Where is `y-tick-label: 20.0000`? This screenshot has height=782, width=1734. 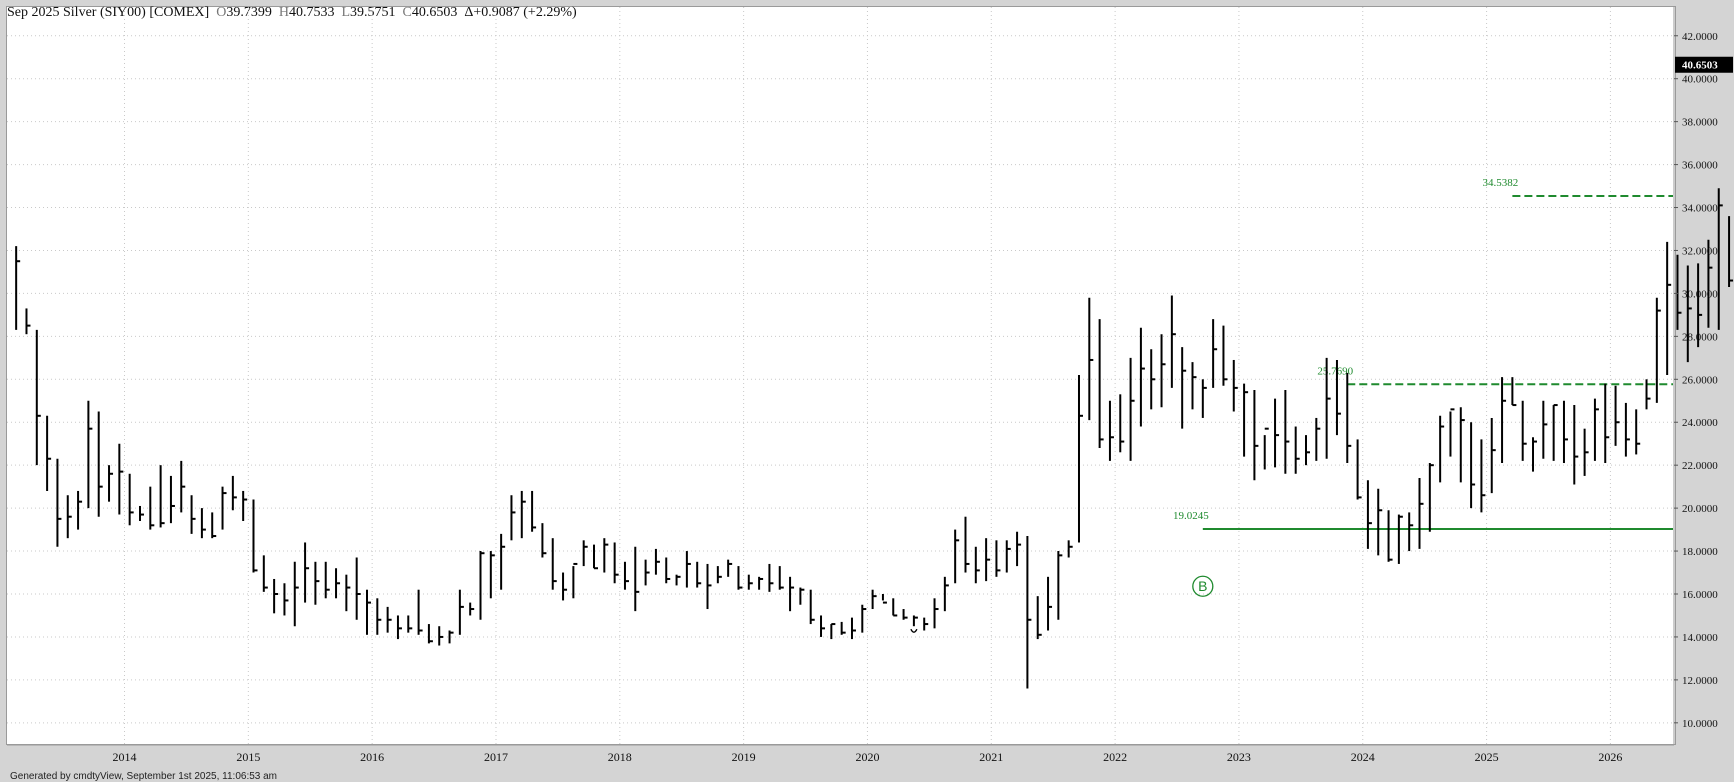 y-tick-label: 20.0000 is located at coordinates (1700, 509).